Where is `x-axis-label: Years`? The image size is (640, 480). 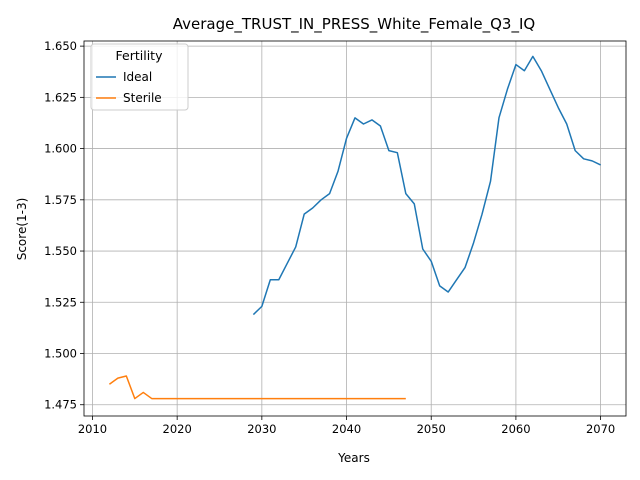
x-axis-label: Years is located at coordinates (353, 458).